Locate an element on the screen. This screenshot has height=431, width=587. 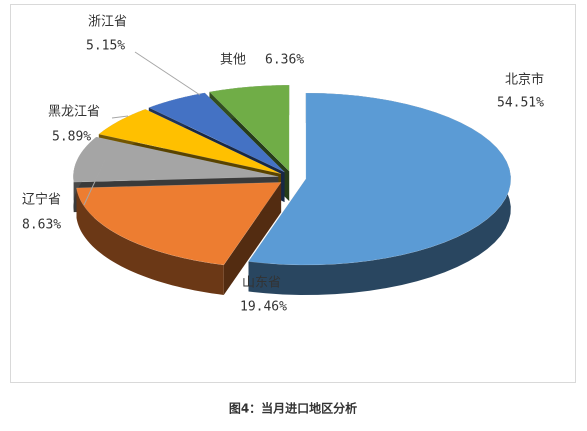
value-label: 8.63% is located at coordinates (41, 225).